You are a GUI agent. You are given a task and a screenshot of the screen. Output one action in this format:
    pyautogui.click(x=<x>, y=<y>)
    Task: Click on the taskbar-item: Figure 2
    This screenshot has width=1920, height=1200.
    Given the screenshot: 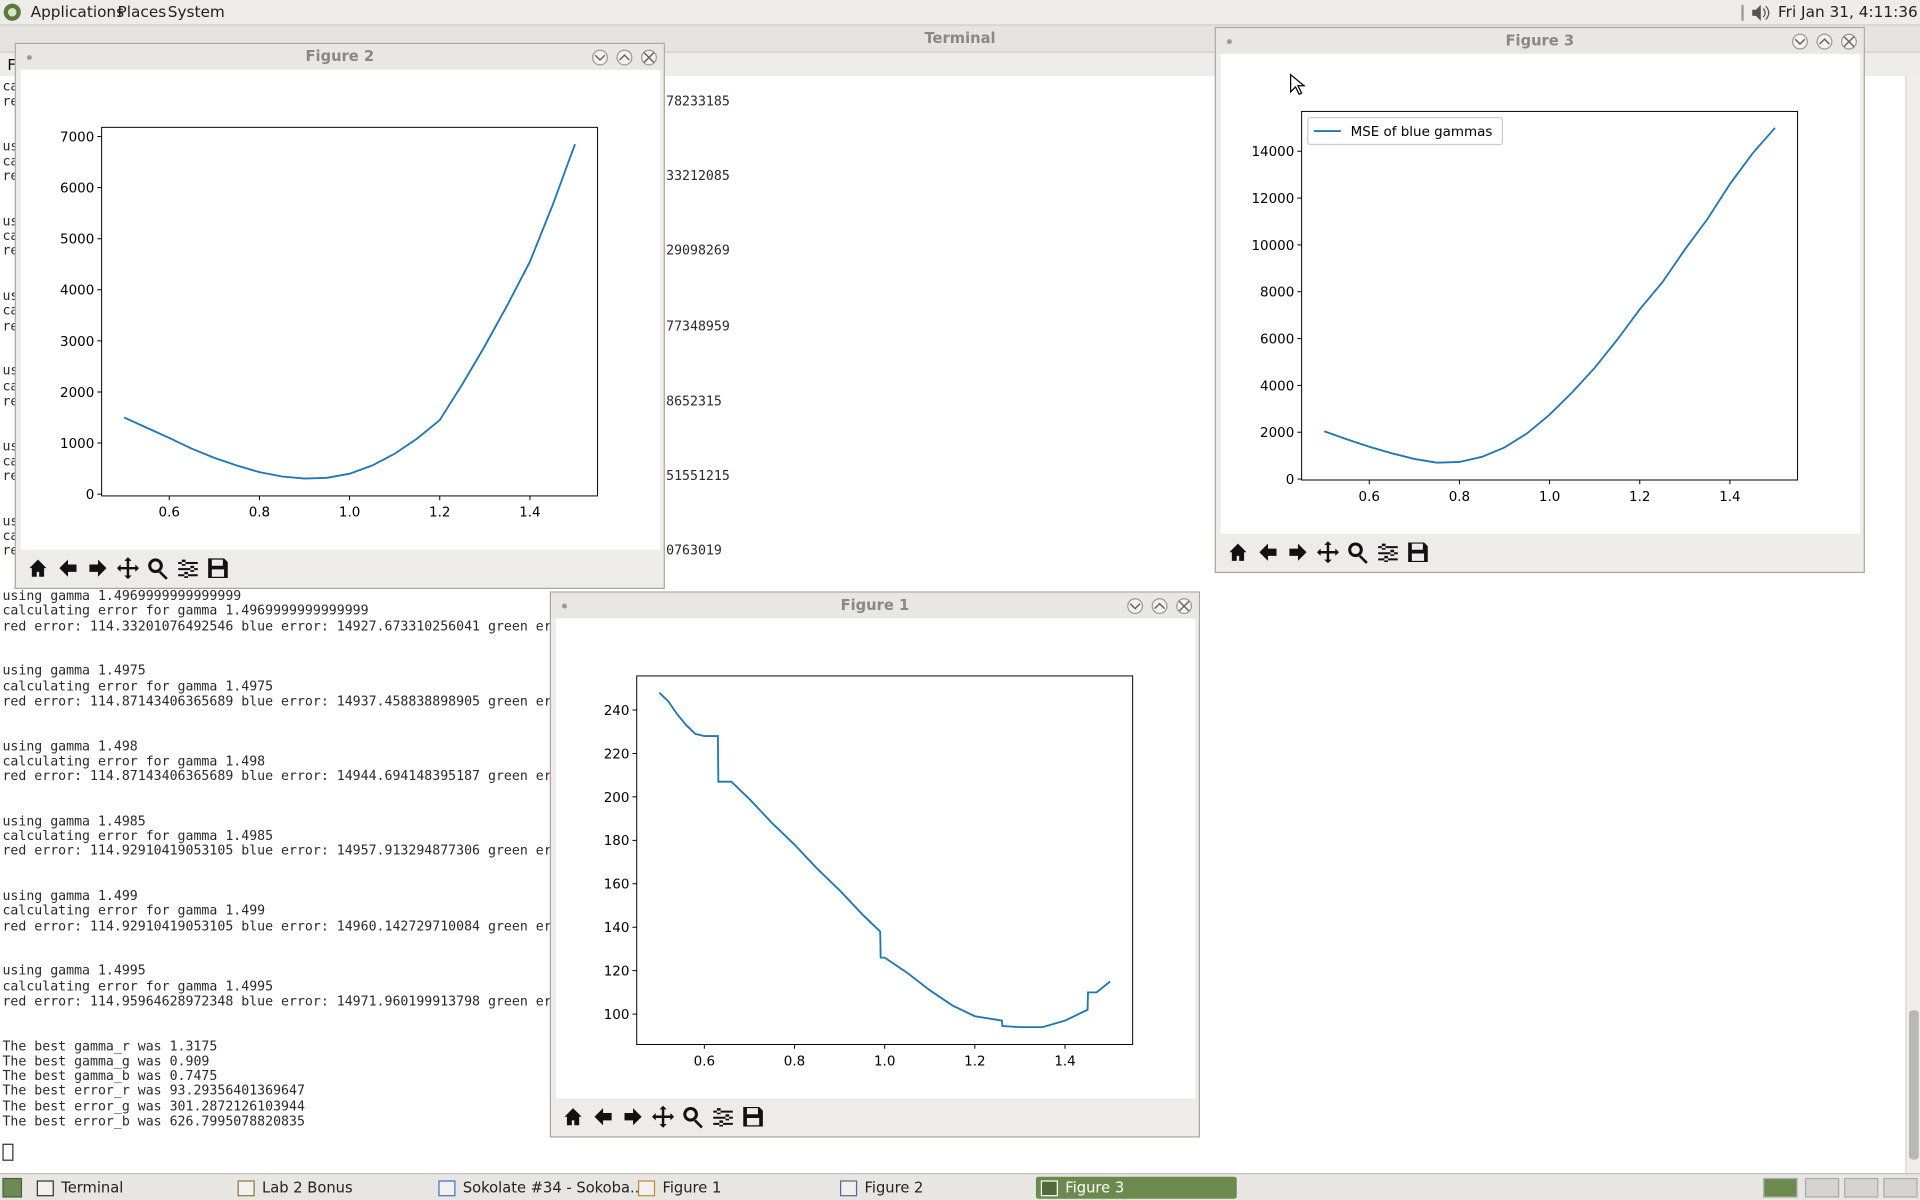 What is the action you would take?
    pyautogui.click(x=935, y=1188)
    